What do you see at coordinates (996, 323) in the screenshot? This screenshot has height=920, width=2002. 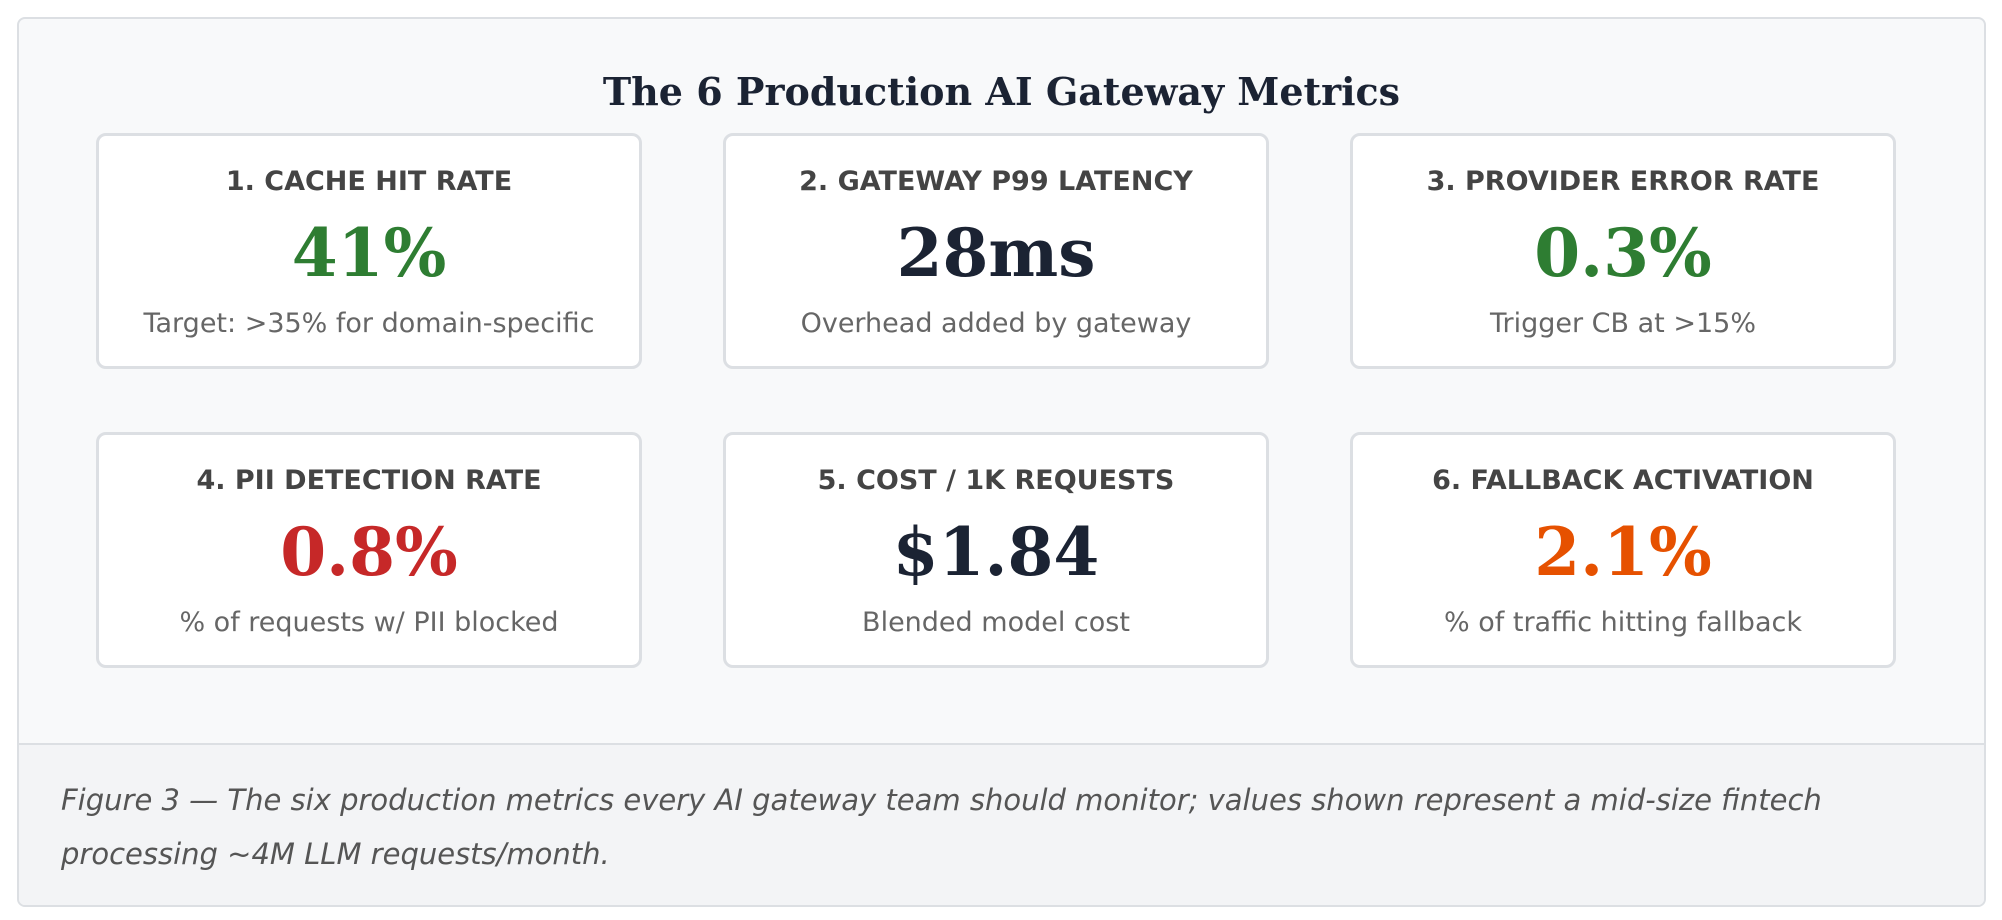 I see `metric-note: Overhead added by gateway` at bounding box center [996, 323].